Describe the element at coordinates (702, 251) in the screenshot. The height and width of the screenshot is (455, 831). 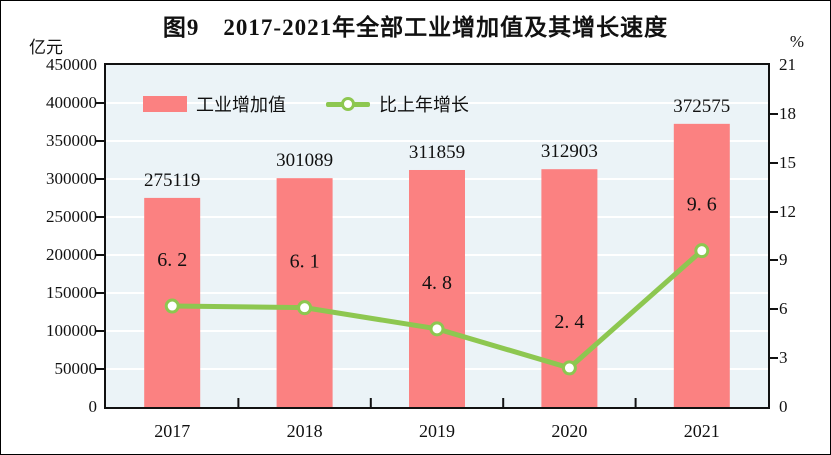
I see `growth-marker-2021` at that location.